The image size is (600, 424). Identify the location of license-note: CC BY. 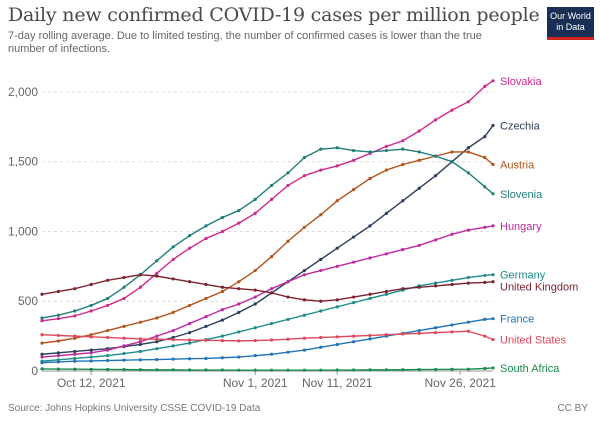
(572, 408).